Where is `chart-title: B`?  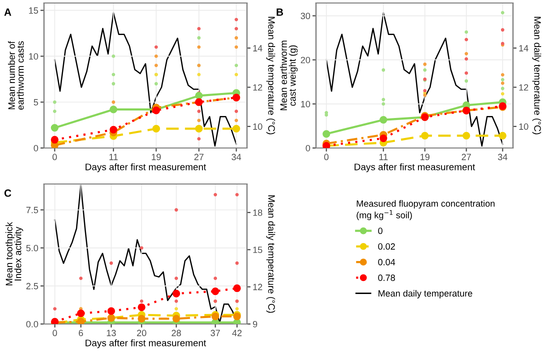
chart-title: B is located at coordinates (280, 12).